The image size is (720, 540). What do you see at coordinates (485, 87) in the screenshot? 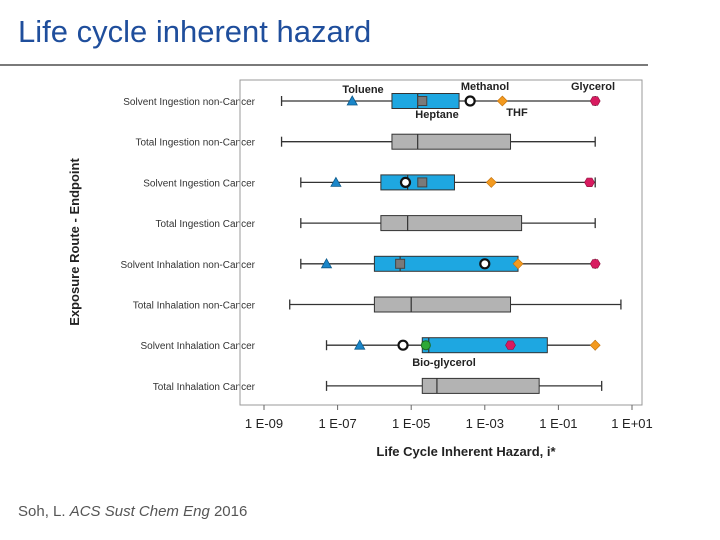
I see `annotation-methanol: Methanol` at bounding box center [485, 87].